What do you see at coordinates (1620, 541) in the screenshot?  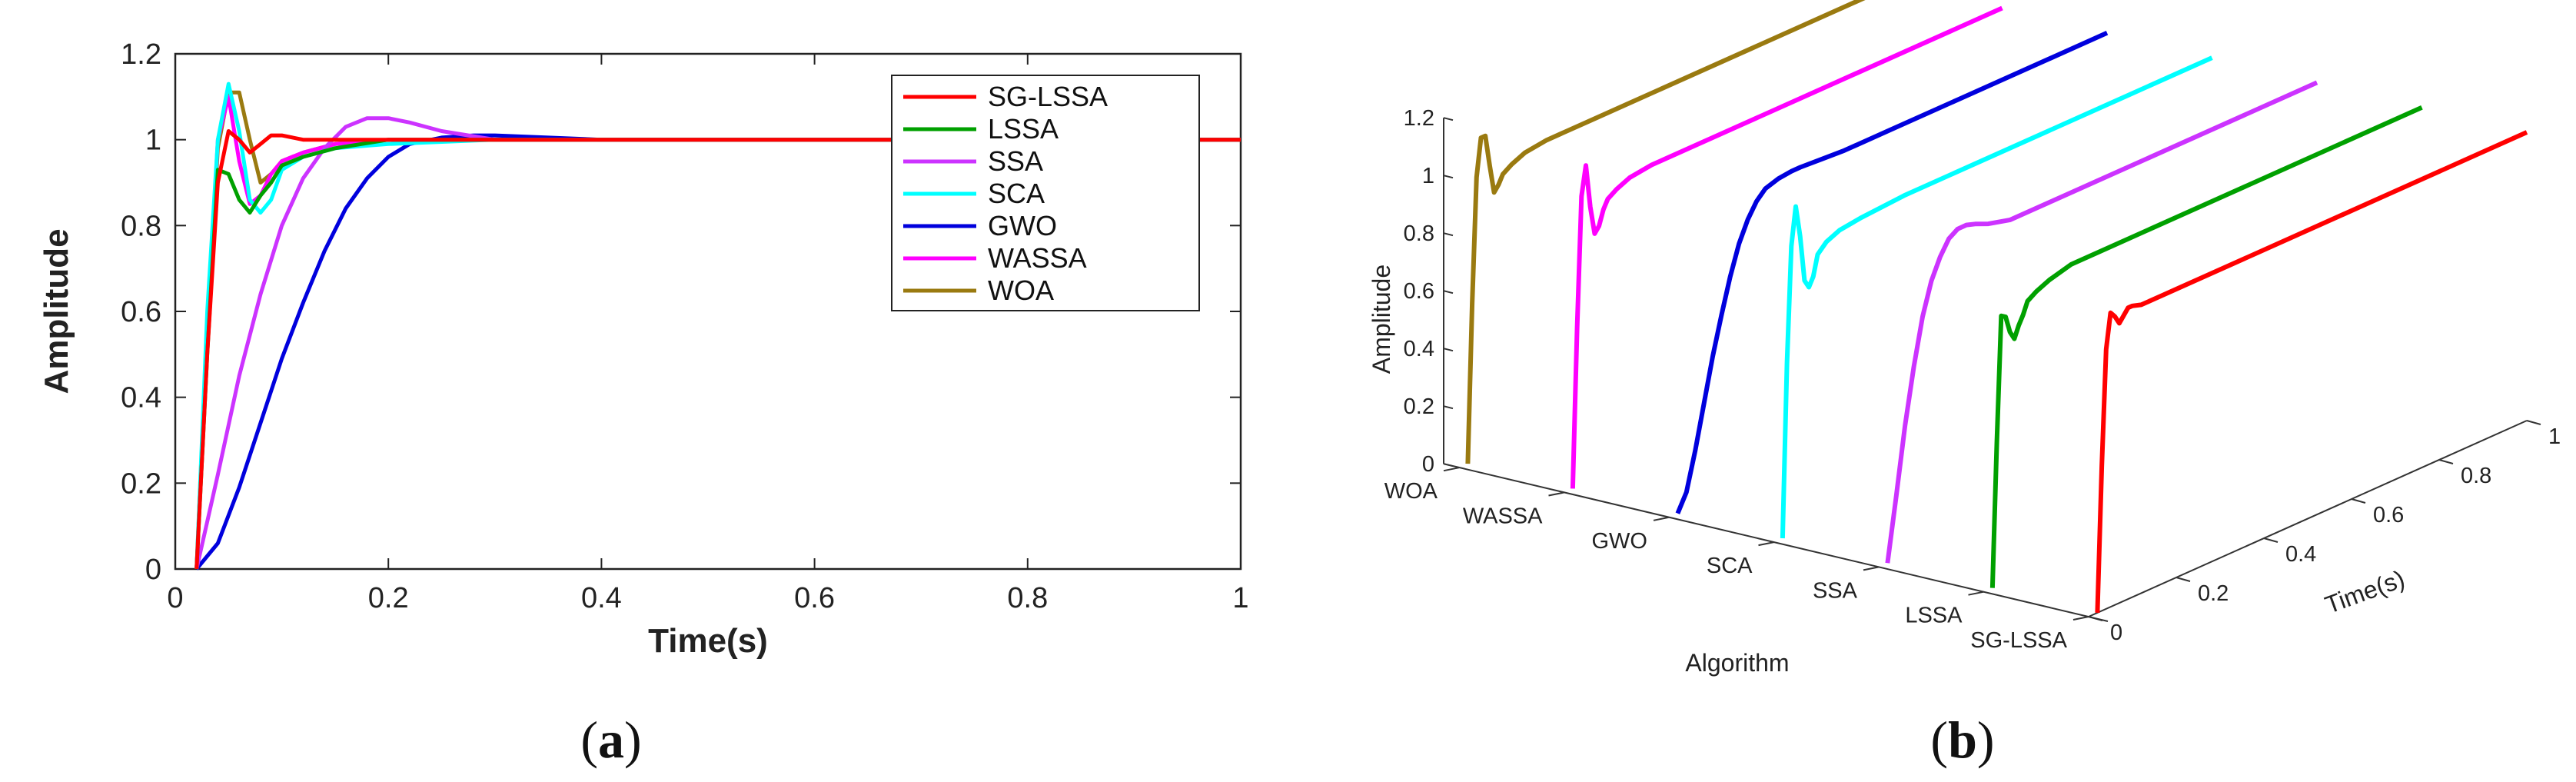 I see `category-tick-label: GWO` at bounding box center [1620, 541].